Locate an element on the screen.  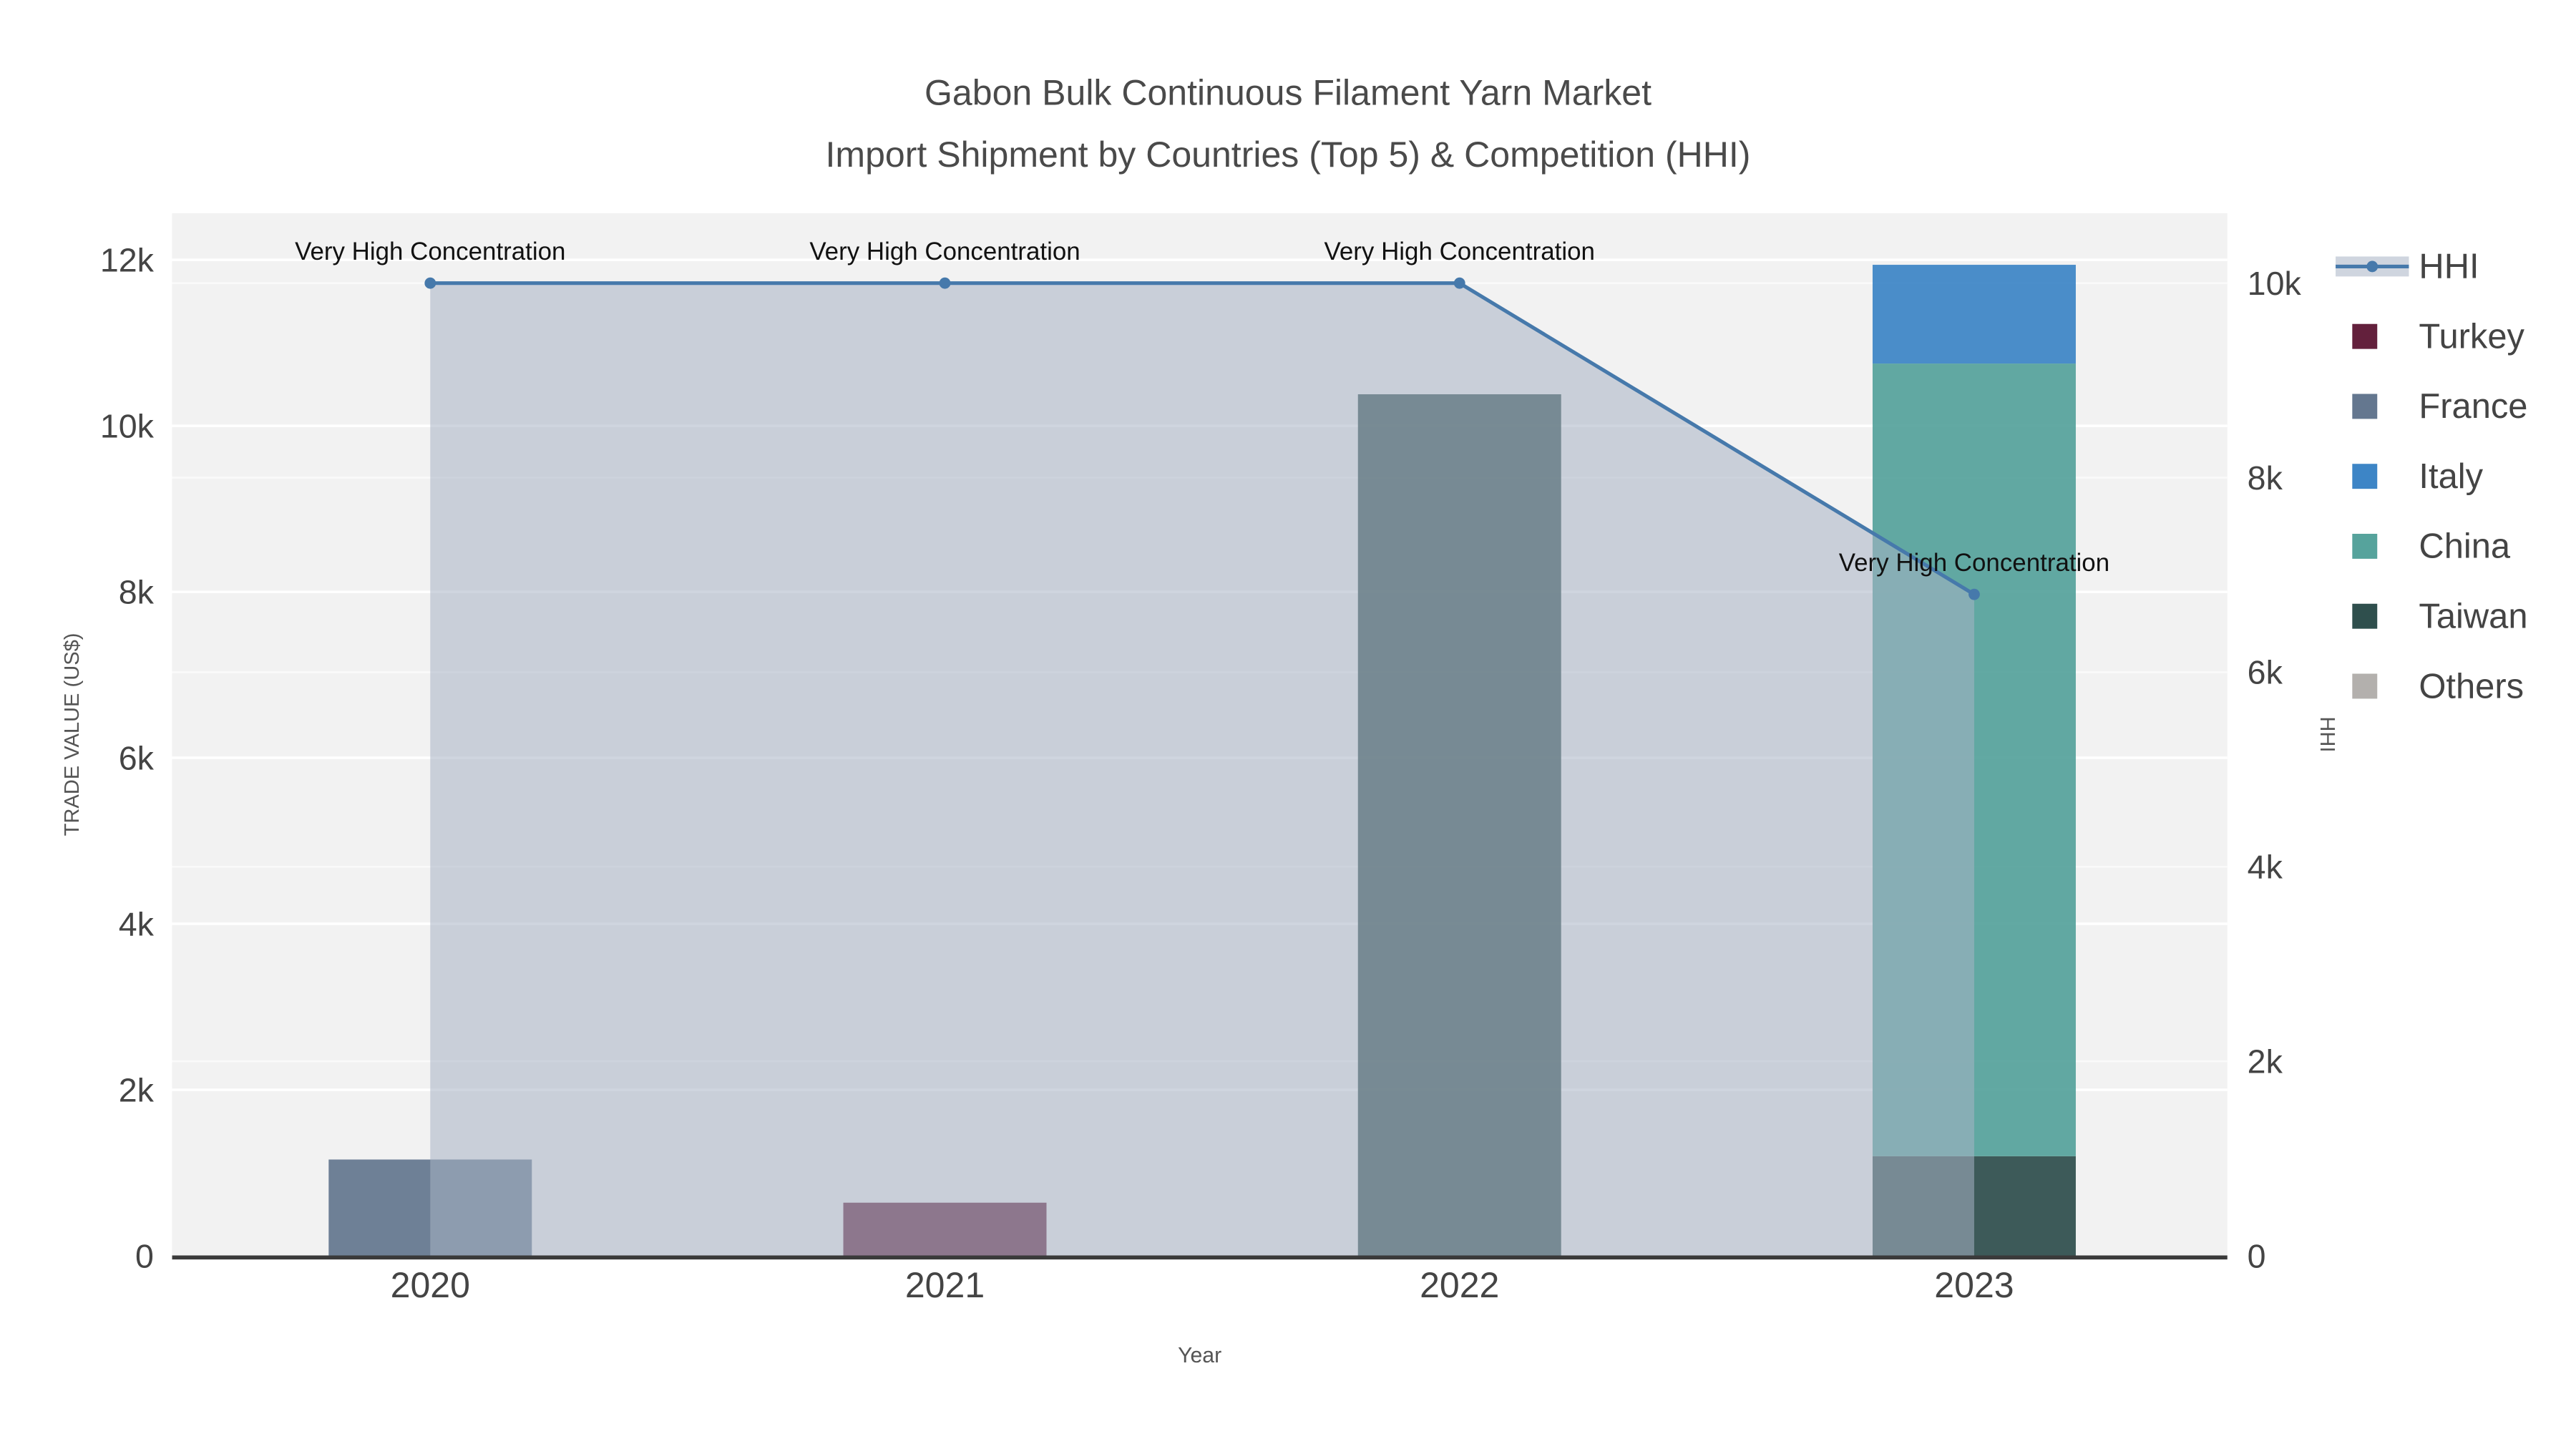
hhi-line-layer is located at coordinates (1202, 438).